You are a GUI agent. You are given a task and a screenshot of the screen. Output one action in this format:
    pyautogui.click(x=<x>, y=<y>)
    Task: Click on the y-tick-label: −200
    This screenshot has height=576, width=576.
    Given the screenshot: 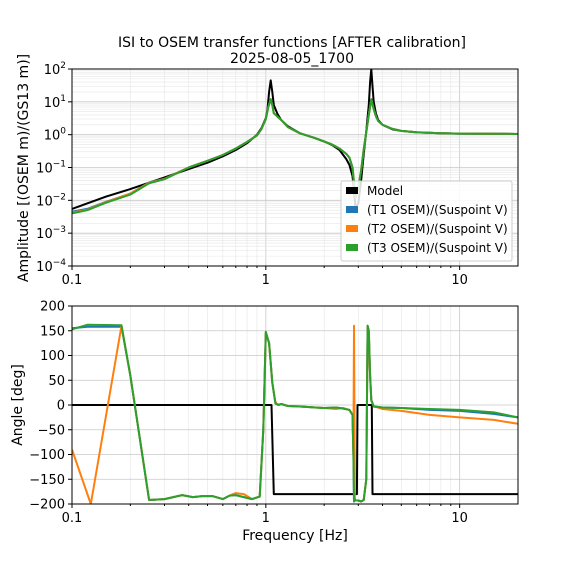 What is the action you would take?
    pyautogui.click(x=47, y=505)
    